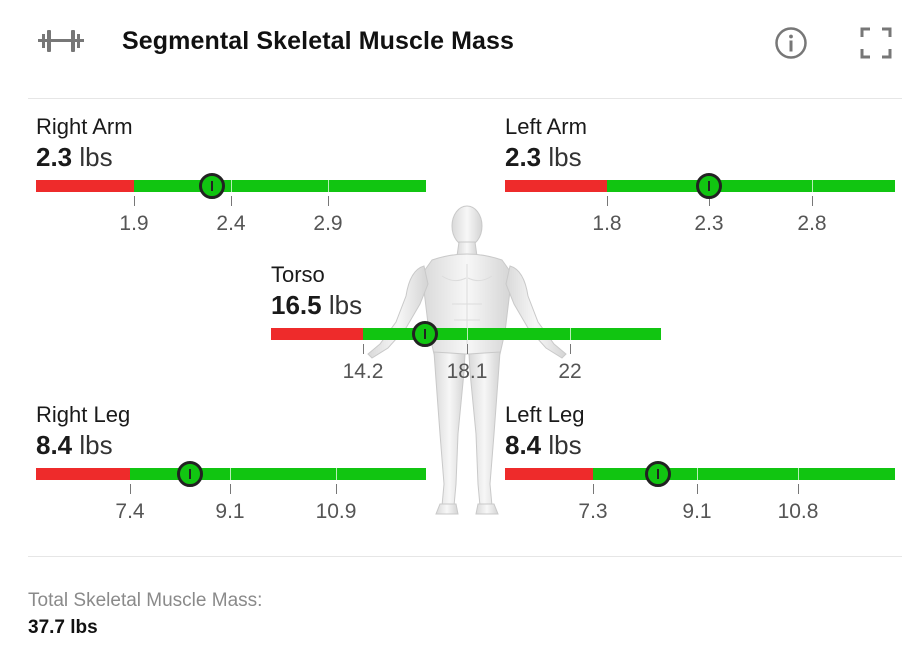 Image resolution: width=920 pixels, height=654 pixels. I want to click on total-value: 37.7 lbs, so click(63, 627).